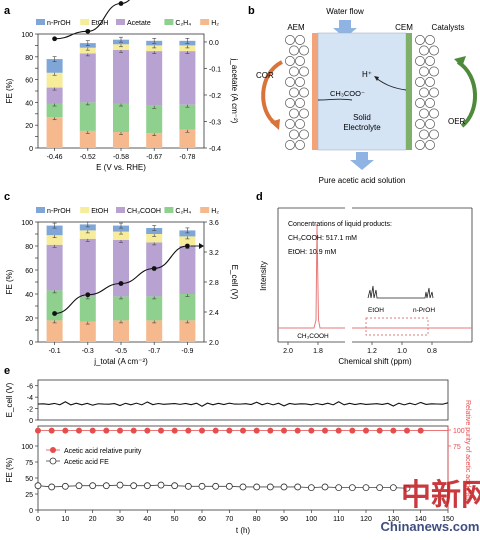 The height and width of the screenshot is (540, 480). What do you see at coordinates (30, 387) in the screenshot?
I see `ecell-tick-label: -6` at bounding box center [30, 387].